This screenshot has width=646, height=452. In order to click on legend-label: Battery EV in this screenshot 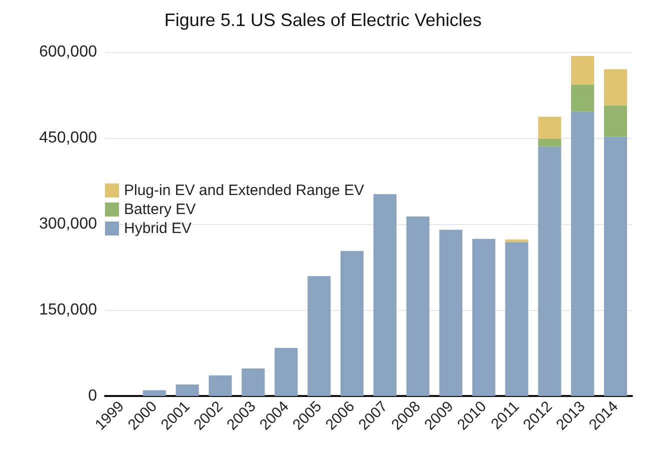, I will do `click(160, 209)`.